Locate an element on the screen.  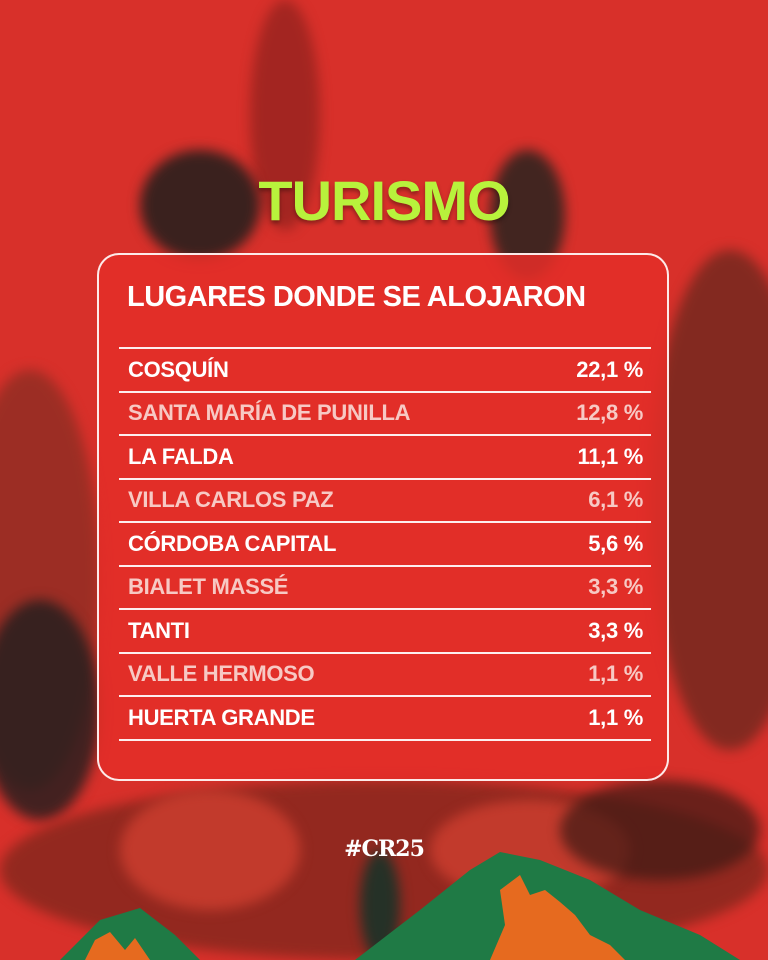
table-row: VILLA CARLOS PAZ 6,1 % is located at coordinates (385, 501).